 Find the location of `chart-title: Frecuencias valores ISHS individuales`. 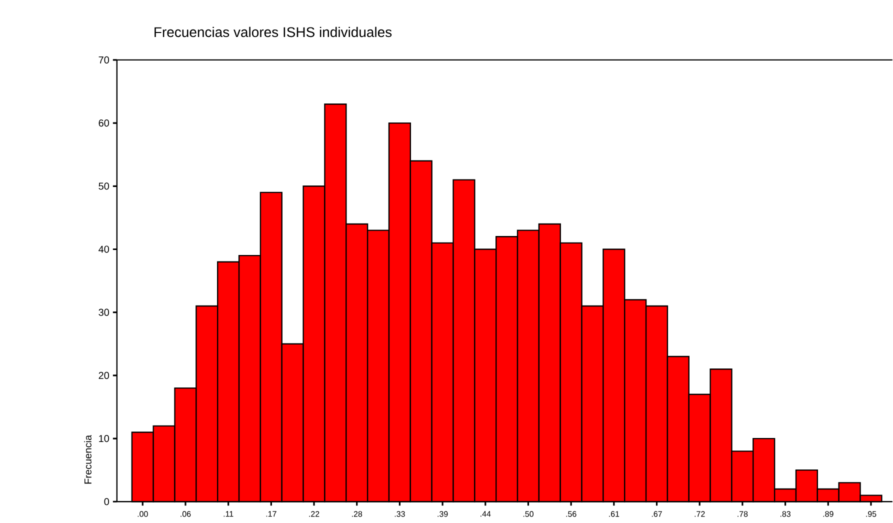

chart-title: Frecuencias valores ISHS individuales is located at coordinates (273, 32).